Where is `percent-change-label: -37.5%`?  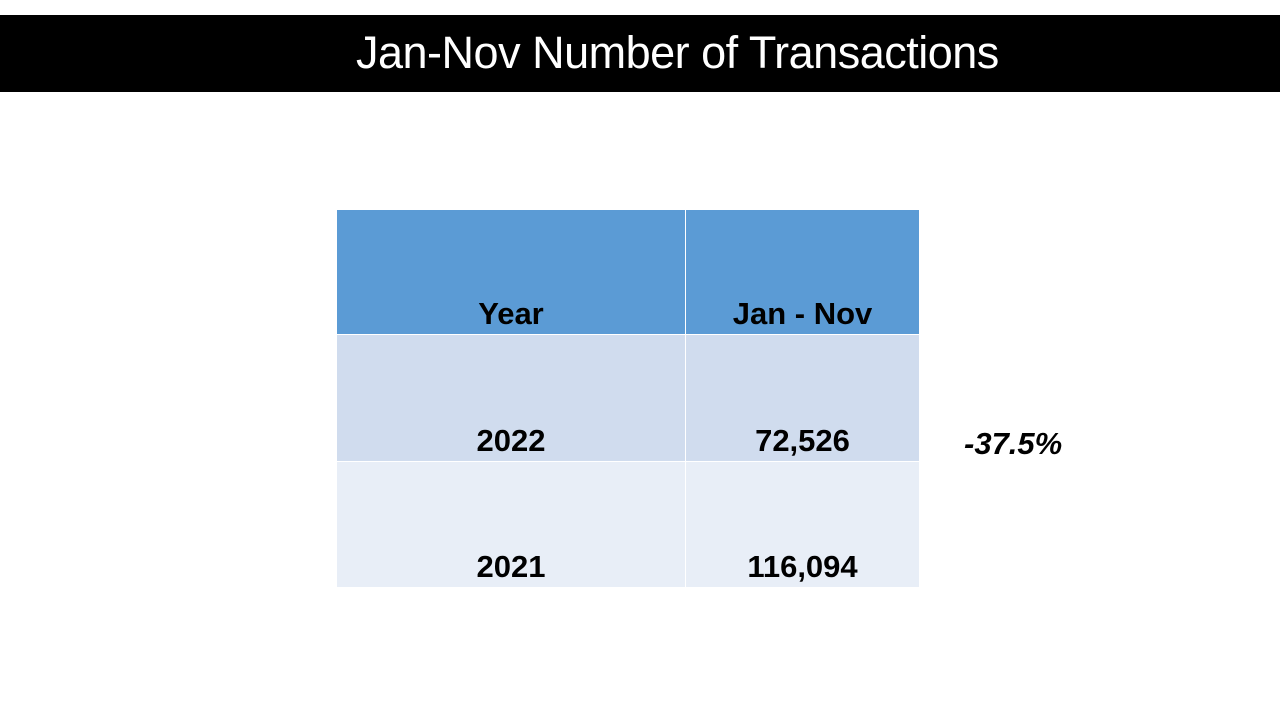
percent-change-label: -37.5% is located at coordinates (1013, 443).